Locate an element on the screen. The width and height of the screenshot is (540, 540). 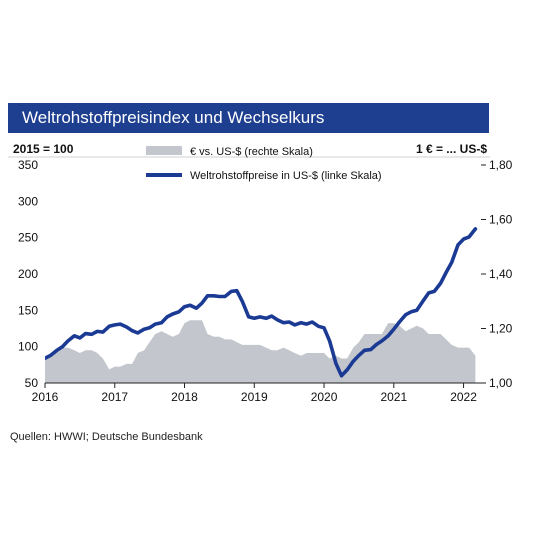
legend-label-fx: € vs. US-$ (rechte Skala) is located at coordinates (251, 152).